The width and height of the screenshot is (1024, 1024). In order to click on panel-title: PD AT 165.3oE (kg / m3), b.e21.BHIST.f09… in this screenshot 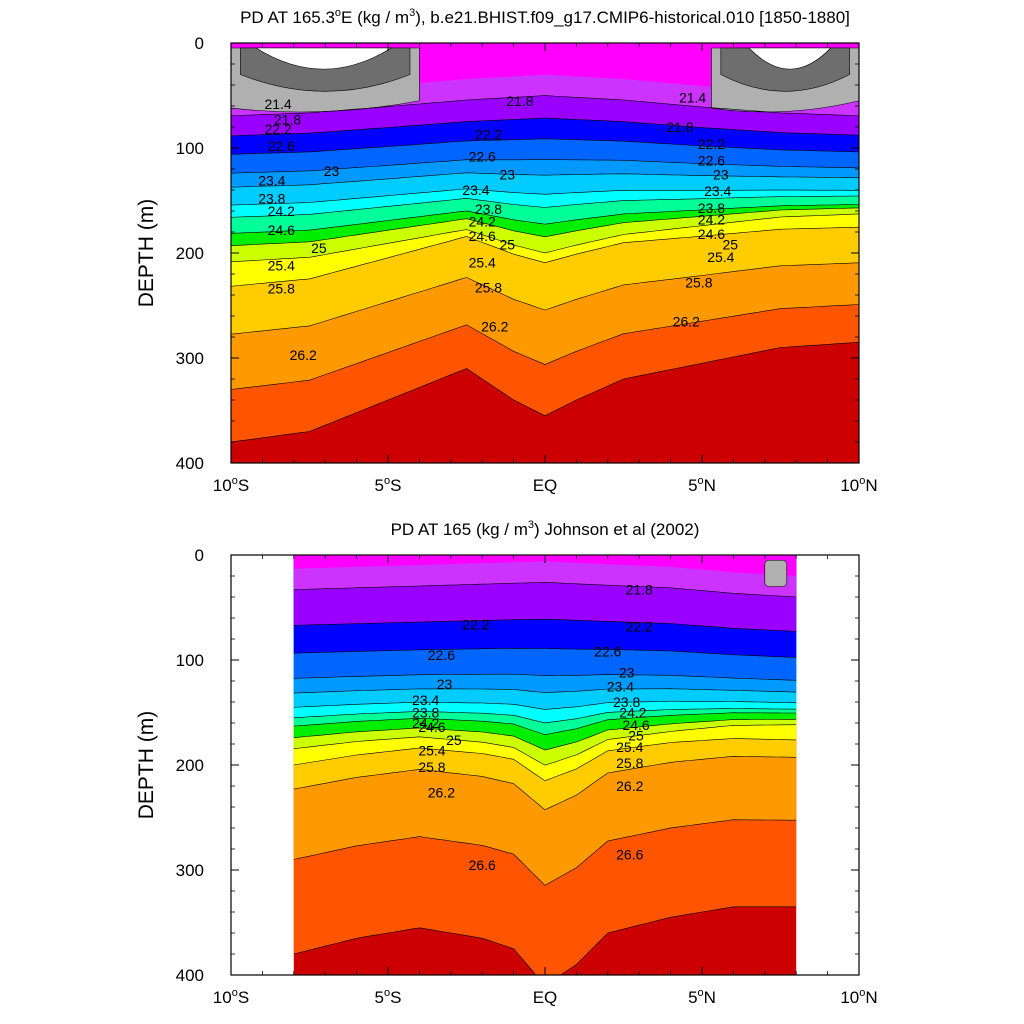, I will do `click(545, 17)`.